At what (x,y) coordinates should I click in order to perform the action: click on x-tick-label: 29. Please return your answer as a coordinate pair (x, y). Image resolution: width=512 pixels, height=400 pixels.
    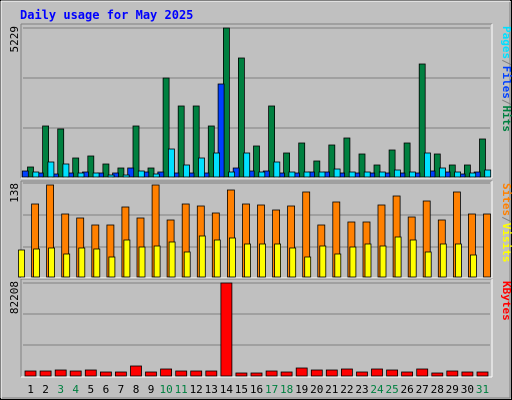
    Looking at the image, I should click on (452, 389).